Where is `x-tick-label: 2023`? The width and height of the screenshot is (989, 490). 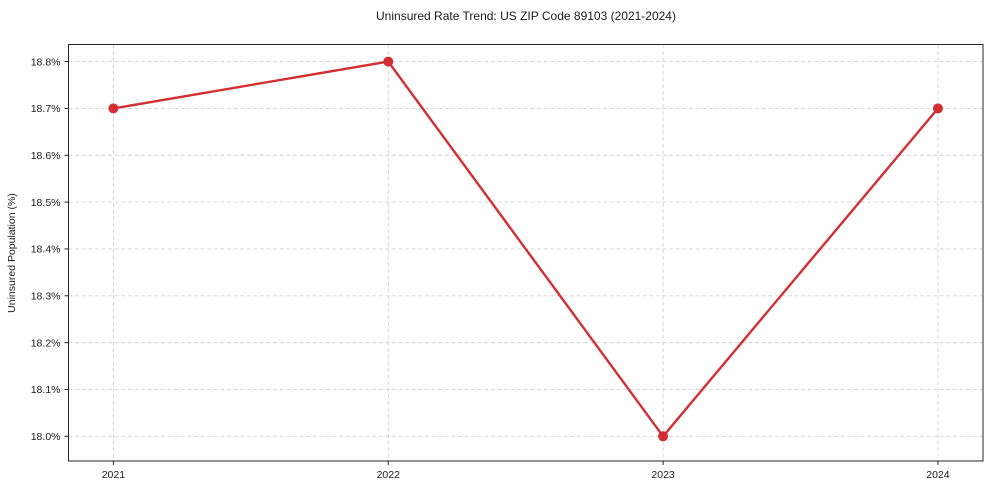
x-tick-label: 2023 is located at coordinates (663, 475).